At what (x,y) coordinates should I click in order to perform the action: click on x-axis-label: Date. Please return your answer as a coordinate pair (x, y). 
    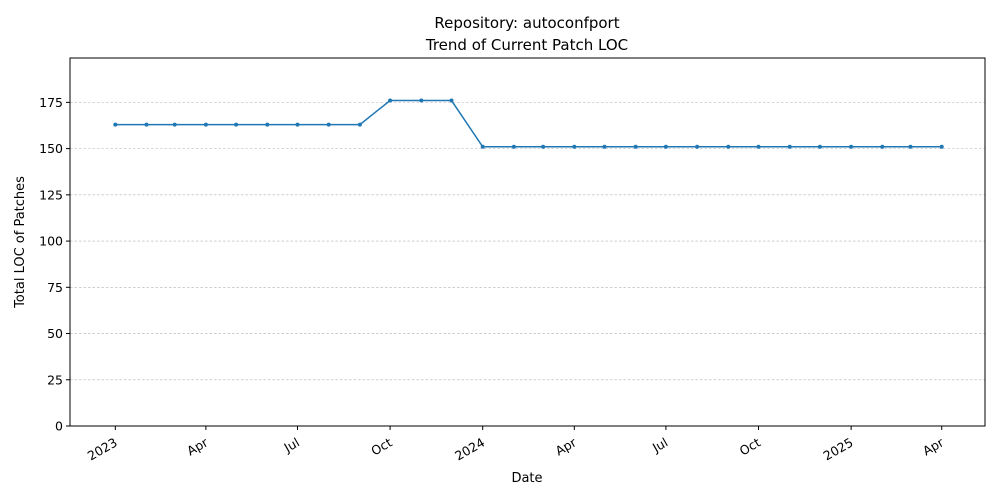
    Looking at the image, I should click on (526, 478).